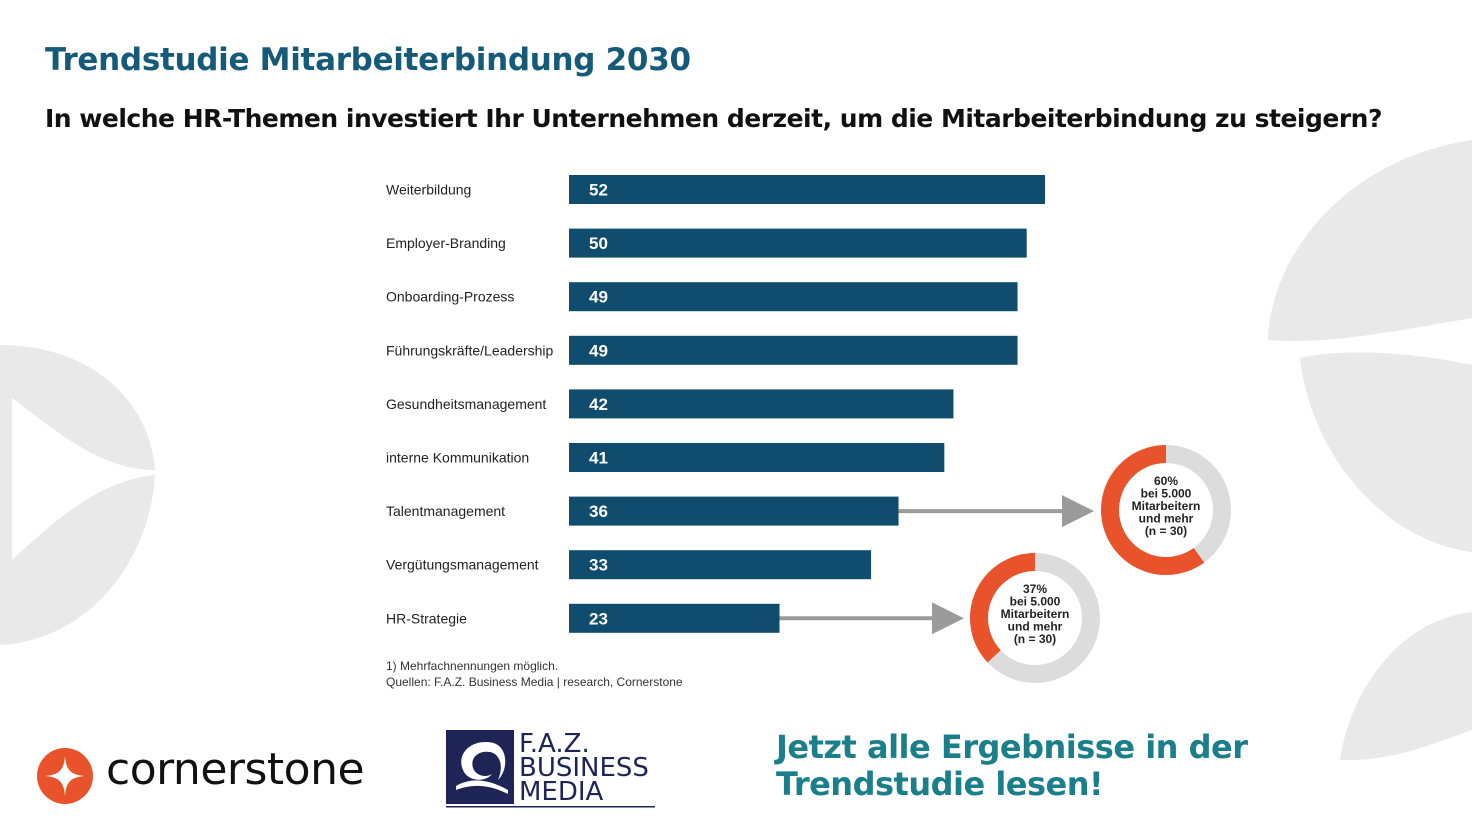 This screenshot has width=1472, height=828. I want to click on donut-text-talentmanagement: Mitarbeitern, so click(1166, 506).